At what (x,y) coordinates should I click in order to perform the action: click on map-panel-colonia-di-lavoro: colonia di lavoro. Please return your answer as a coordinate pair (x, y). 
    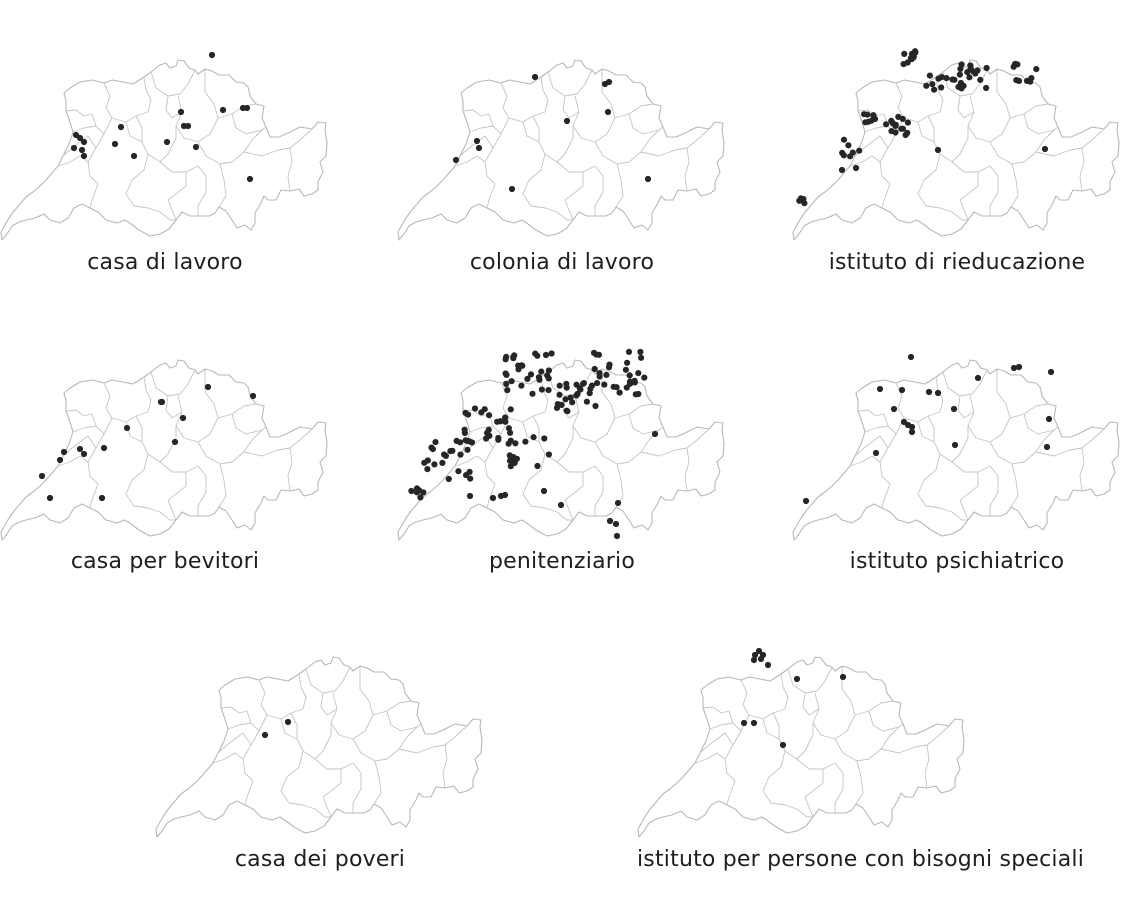
    Looking at the image, I should click on (562, 155).